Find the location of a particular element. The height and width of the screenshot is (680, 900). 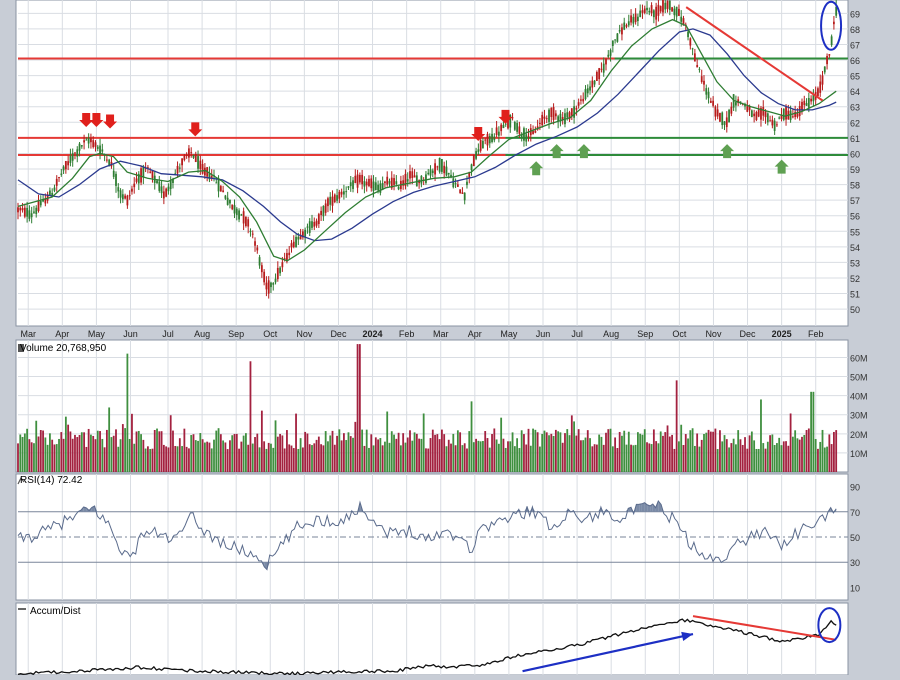

x-tick-label: May is located at coordinates (509, 334).